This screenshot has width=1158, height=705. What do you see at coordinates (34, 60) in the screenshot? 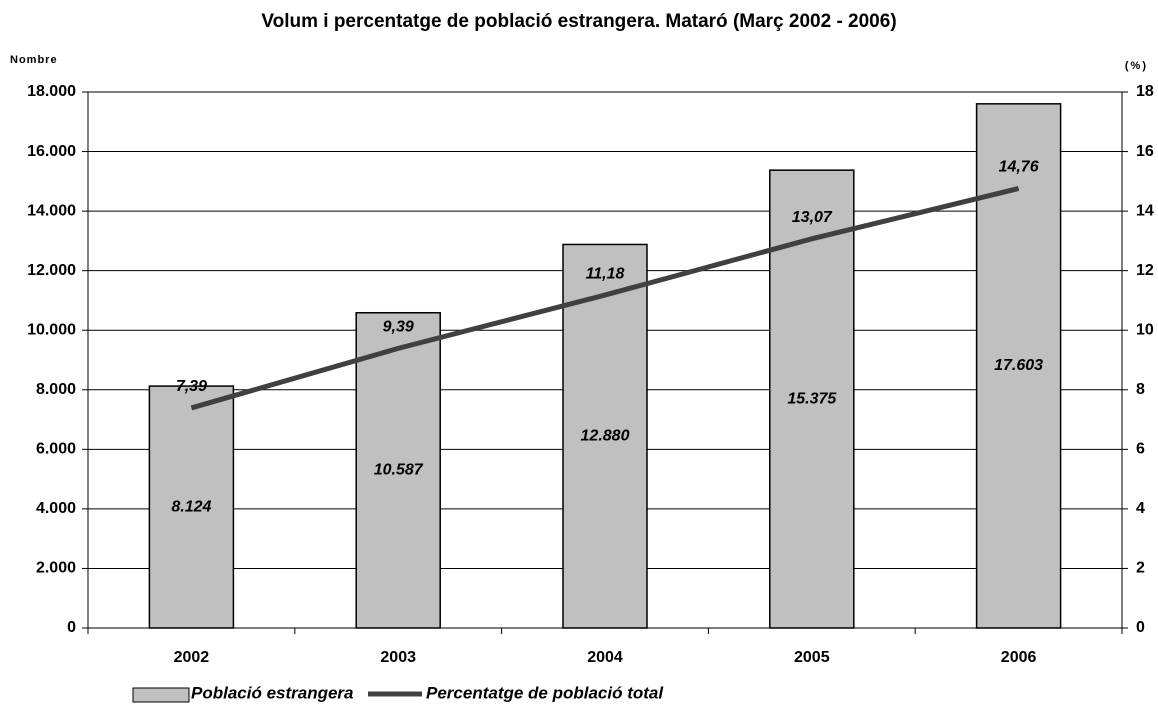
I see `y-axis-label: Nombre` at bounding box center [34, 60].